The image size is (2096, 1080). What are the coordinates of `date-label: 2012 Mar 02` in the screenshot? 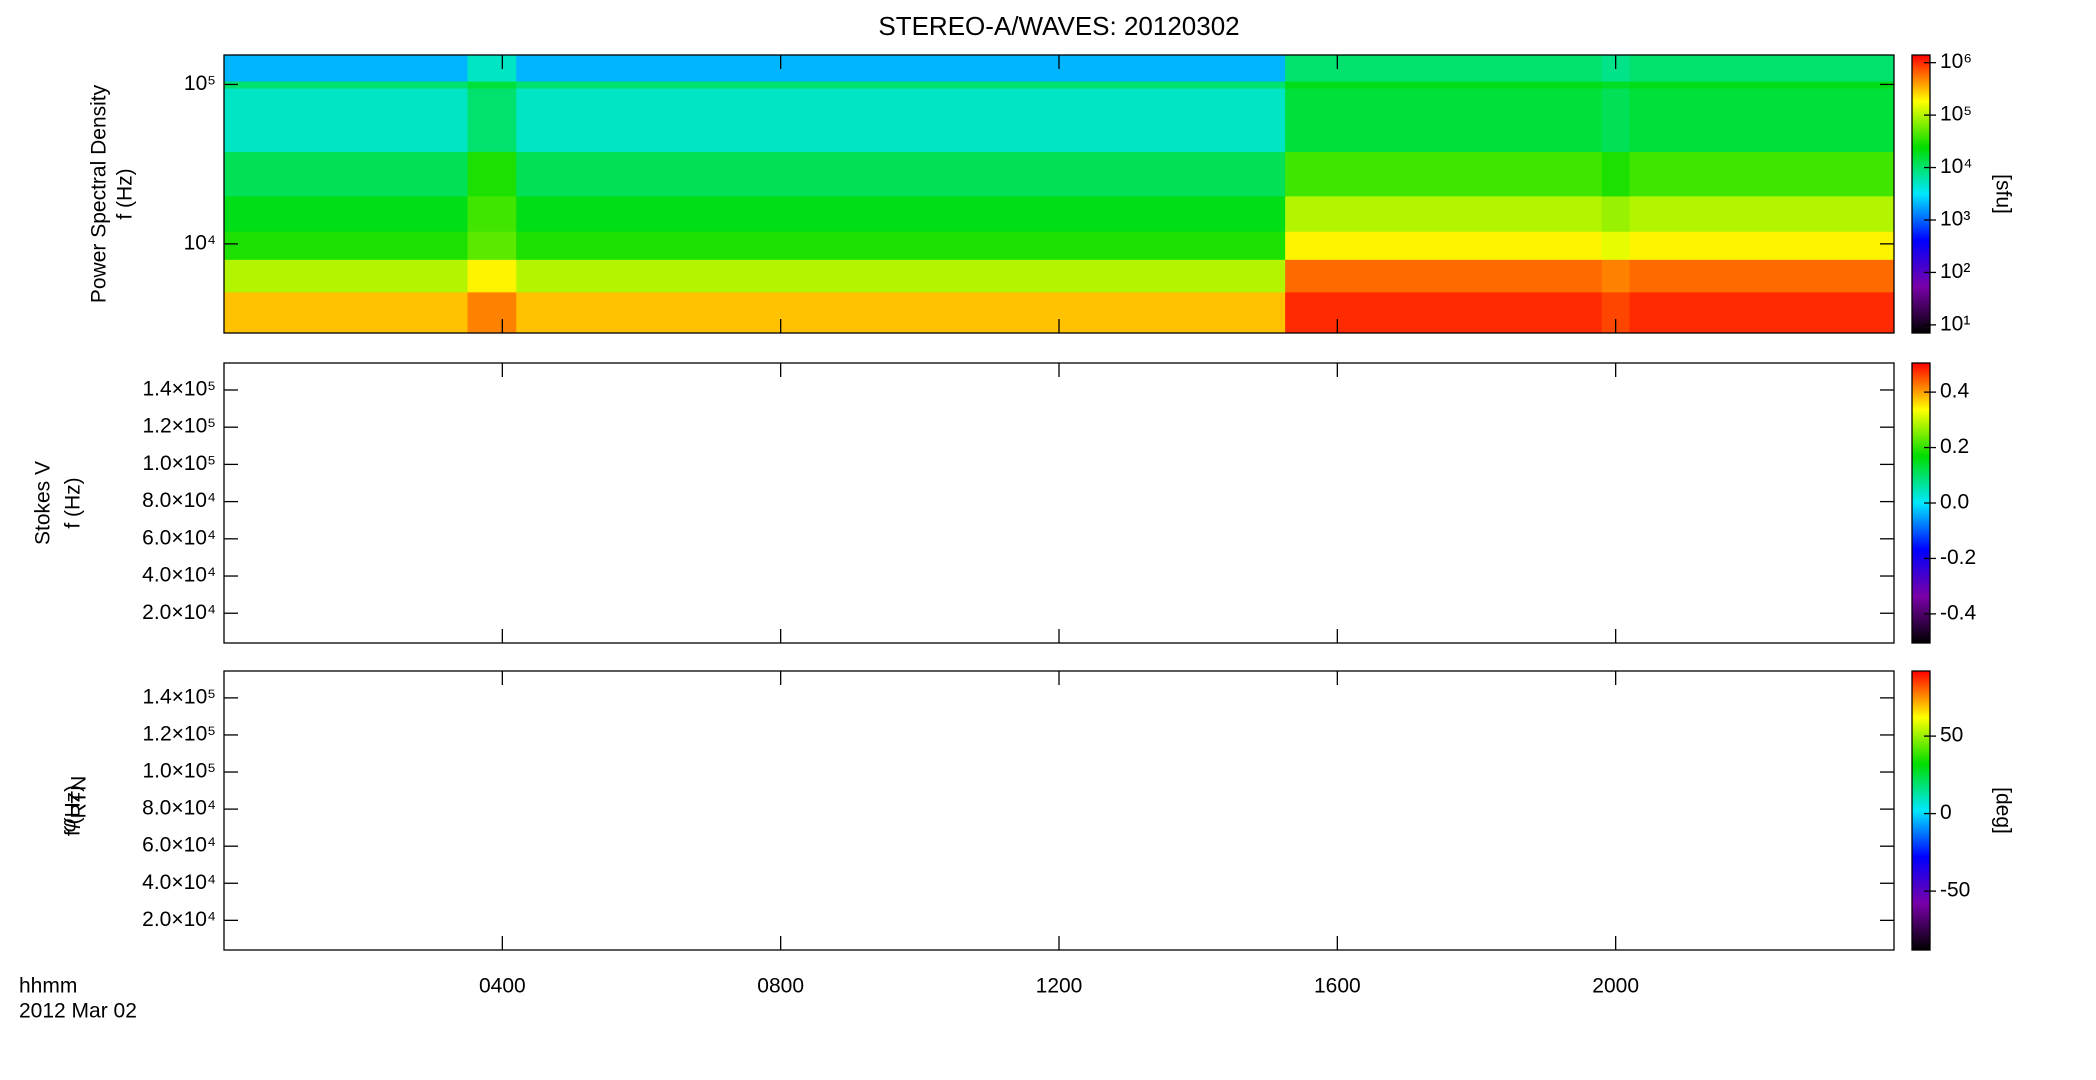 It's located at (78, 1011).